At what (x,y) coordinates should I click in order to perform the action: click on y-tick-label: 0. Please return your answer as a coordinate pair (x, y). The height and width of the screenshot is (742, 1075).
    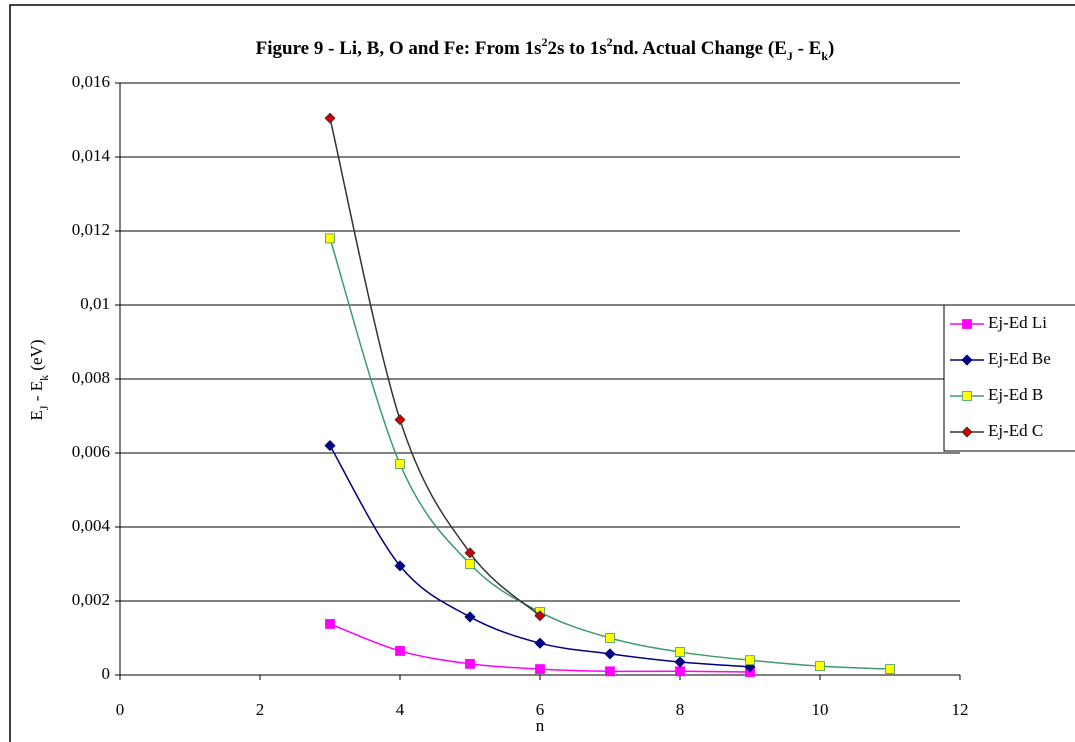
    Looking at the image, I should click on (106, 673).